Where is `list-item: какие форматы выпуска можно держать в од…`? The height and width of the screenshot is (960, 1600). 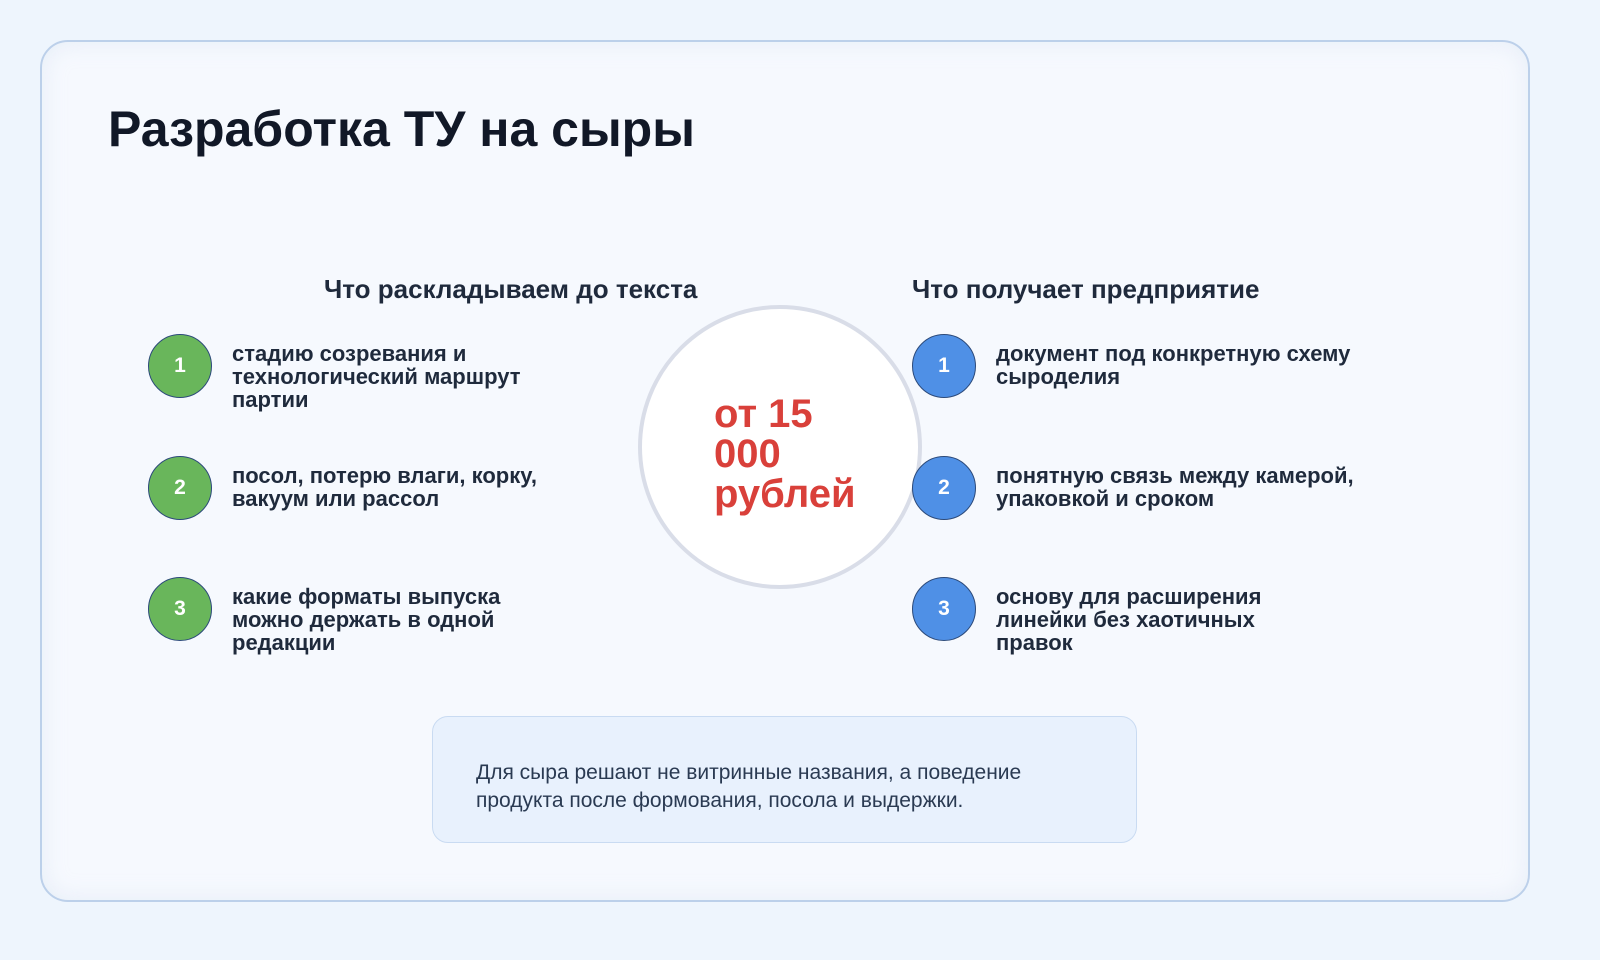 list-item: какие форматы выпуска можно держать в од… is located at coordinates (366, 619).